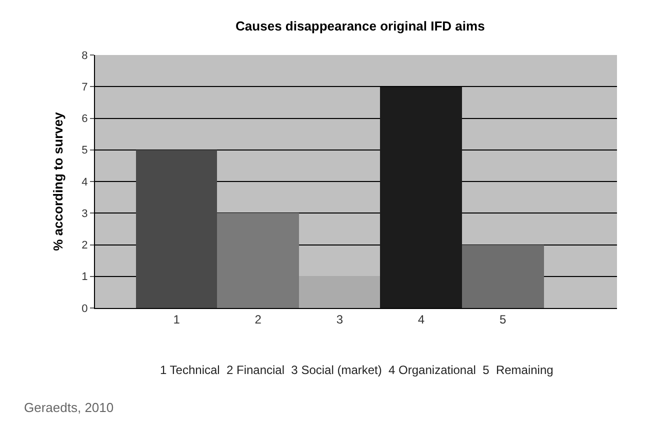 This screenshot has height=428, width=667. Describe the element at coordinates (85, 214) in the screenshot. I see `y-tick-label: 3` at that location.